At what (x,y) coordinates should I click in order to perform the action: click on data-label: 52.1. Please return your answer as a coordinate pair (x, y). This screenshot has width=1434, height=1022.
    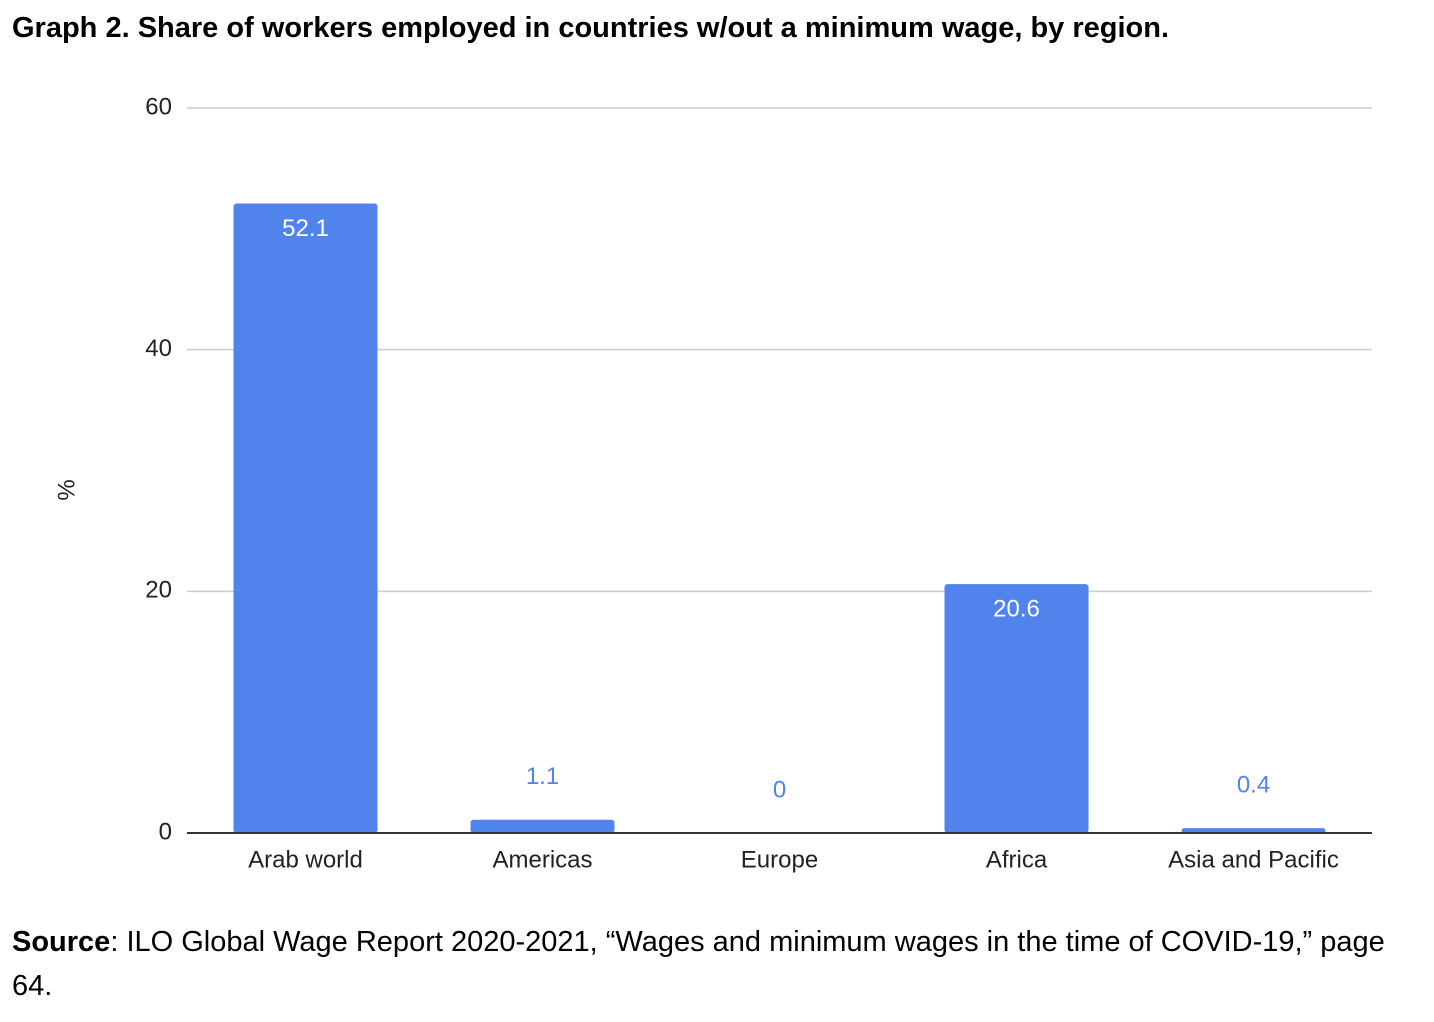
    Looking at the image, I should click on (305, 228).